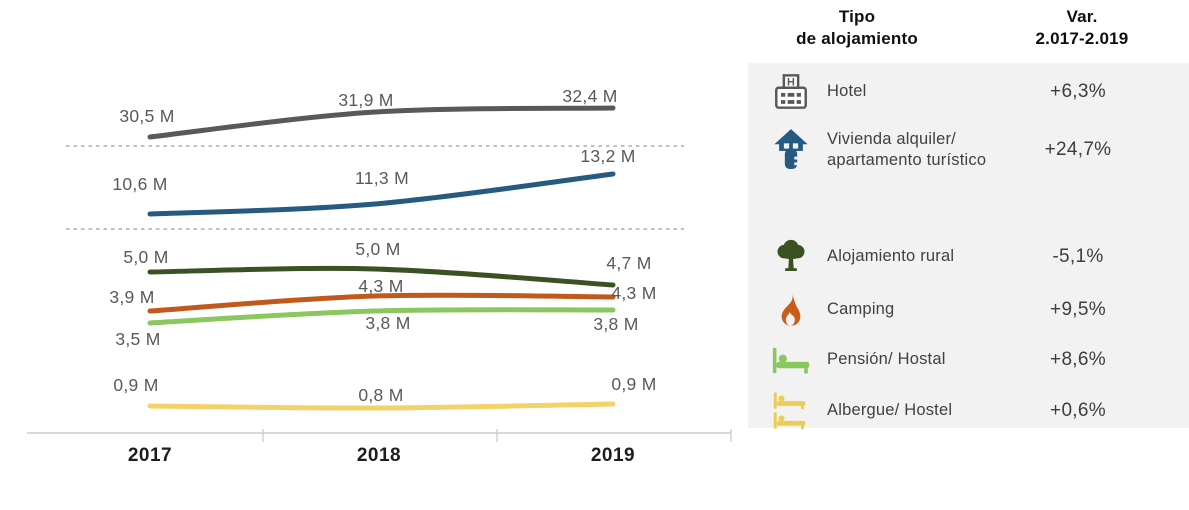 The width and height of the screenshot is (1189, 510). Describe the element at coordinates (1078, 309) in the screenshot. I see `variation-value: +9,5%` at that location.